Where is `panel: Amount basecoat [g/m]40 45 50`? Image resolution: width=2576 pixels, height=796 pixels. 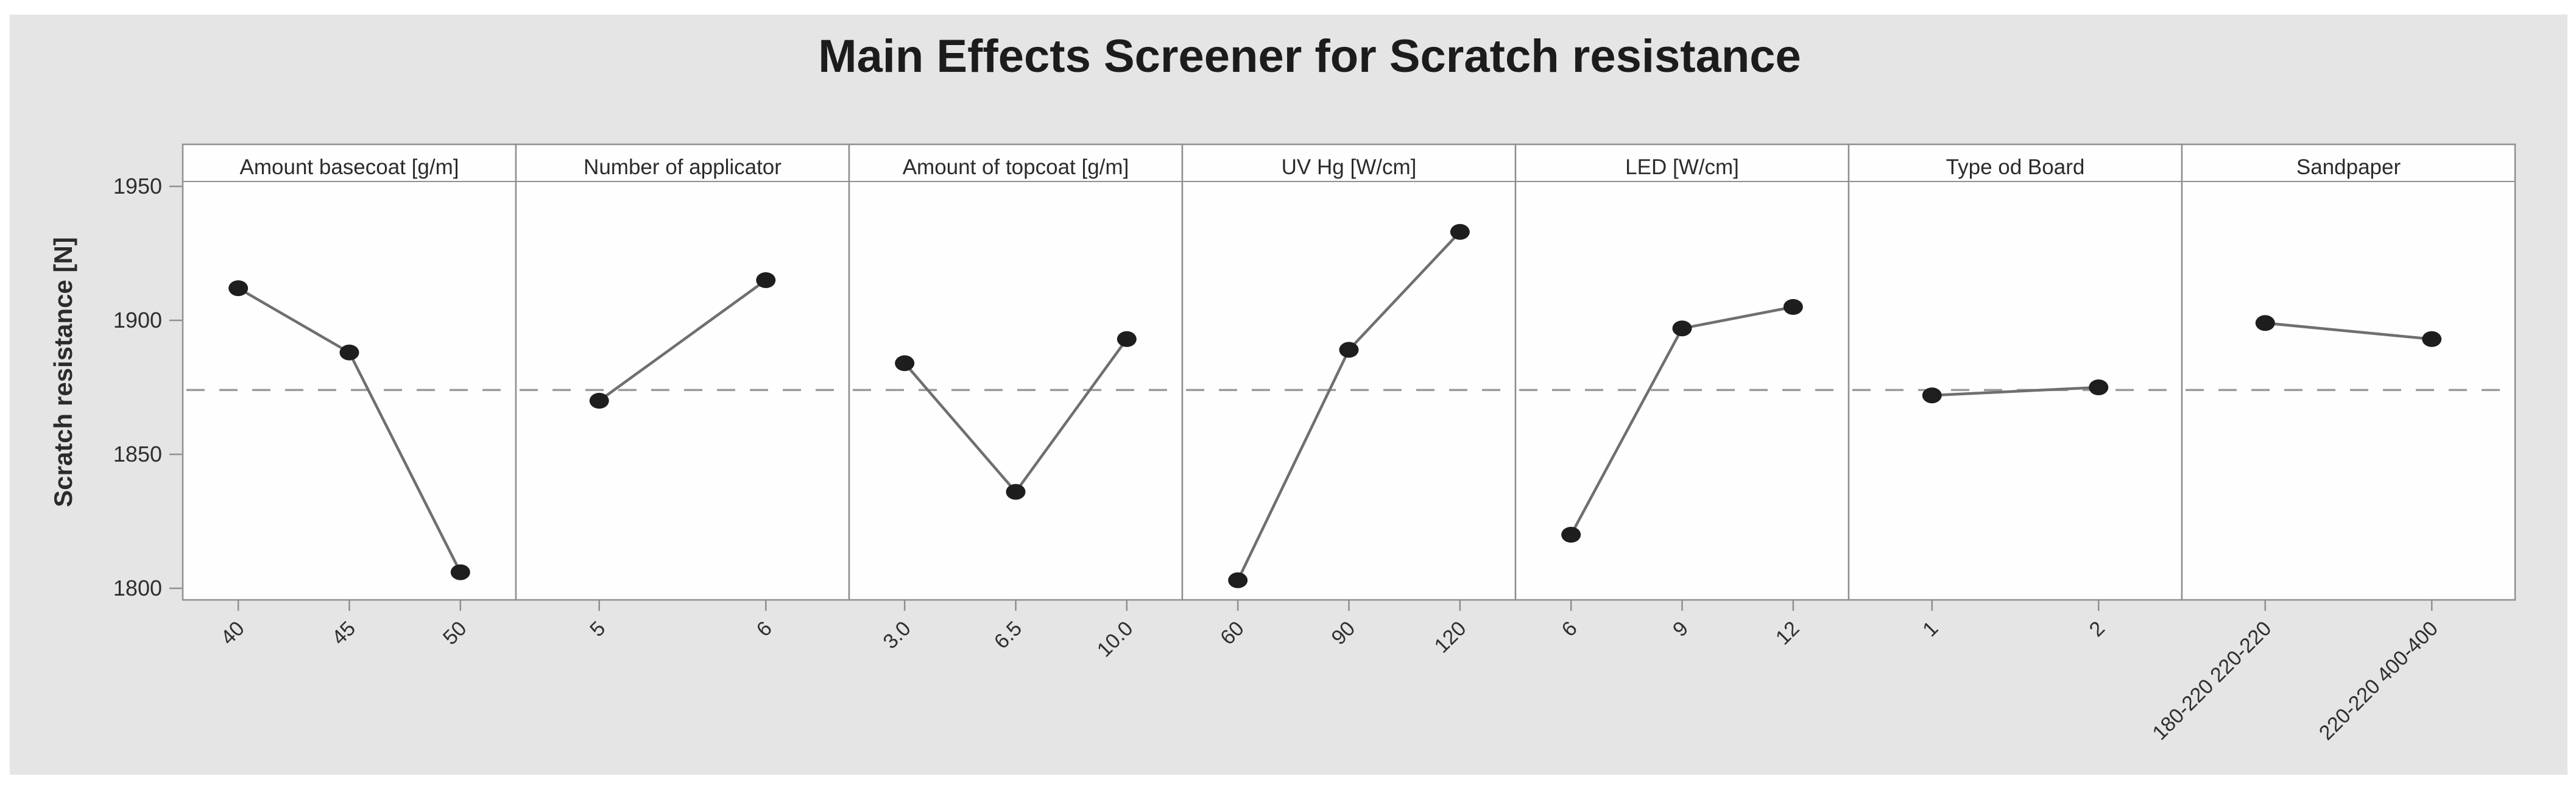 panel: Amount basecoat [g/m]40 45 50 is located at coordinates (349, 396).